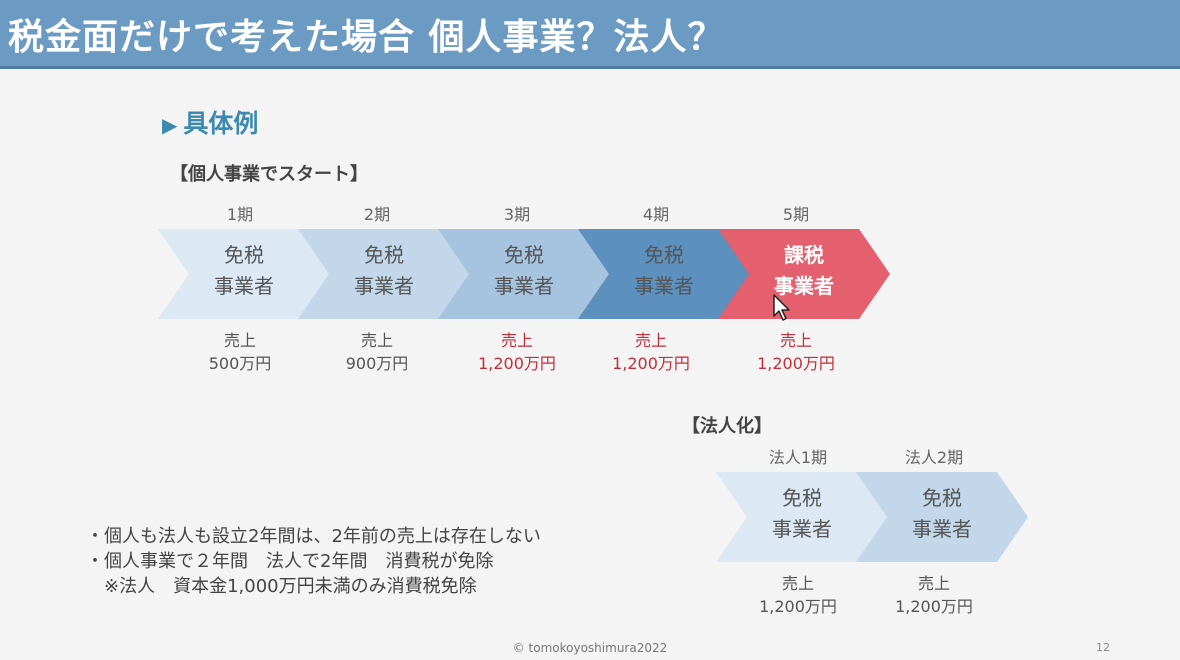  What do you see at coordinates (366, 37) in the screenshot?
I see `slide-title: 税金面だけで考えた場合 個人事業？法人？` at bounding box center [366, 37].